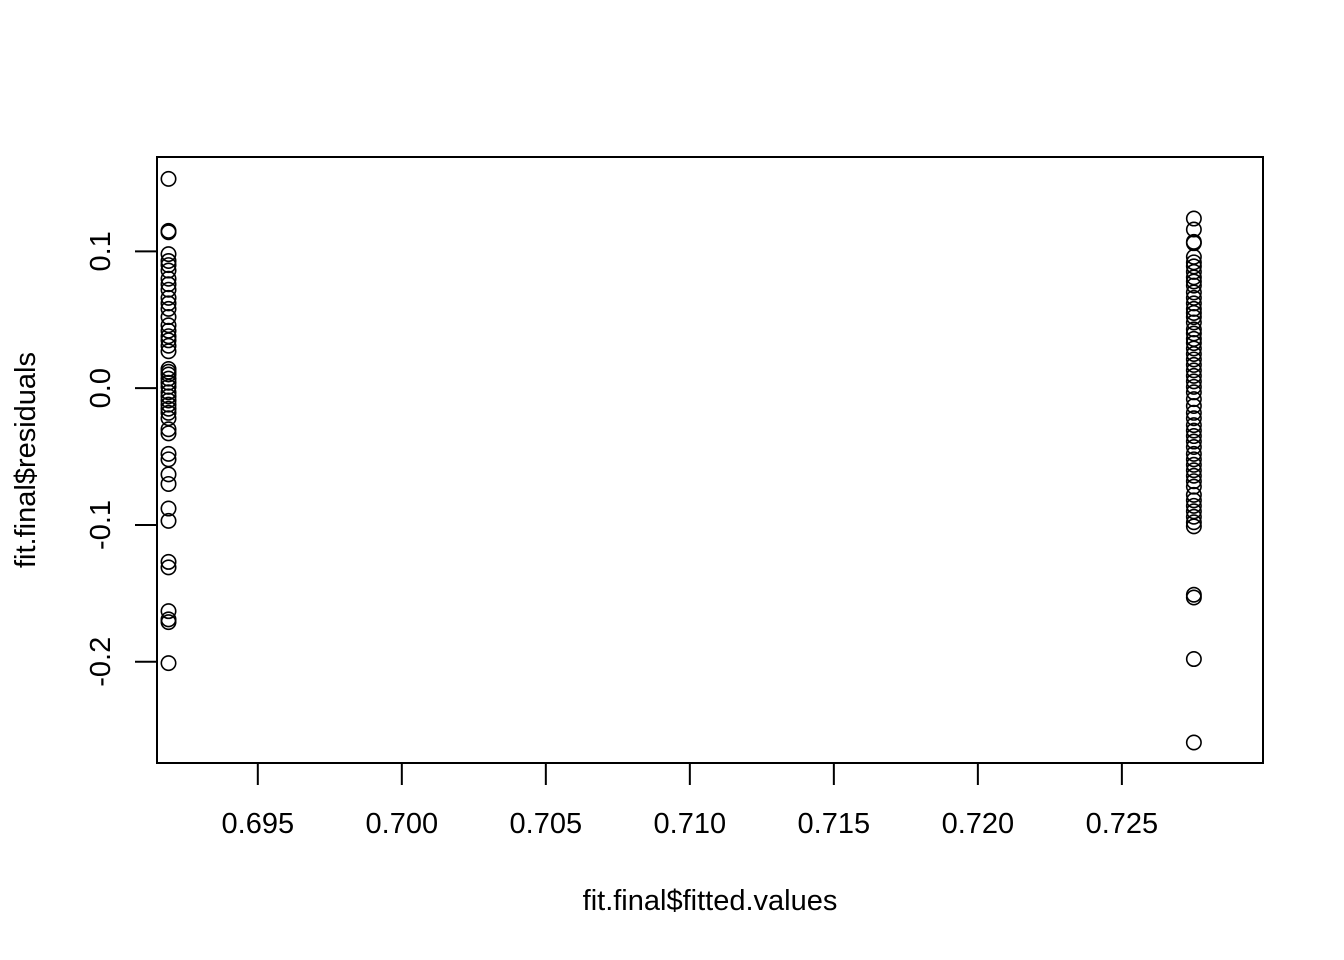 Image resolution: width=1344 pixels, height=960 pixels. What do you see at coordinates (690, 824) in the screenshot?
I see `x-tick-label: 0.710` at bounding box center [690, 824].